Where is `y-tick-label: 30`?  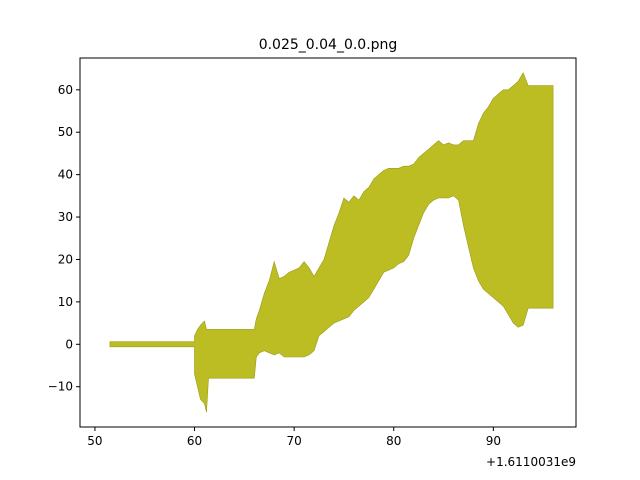
y-tick-label: 30 is located at coordinates (65, 217).